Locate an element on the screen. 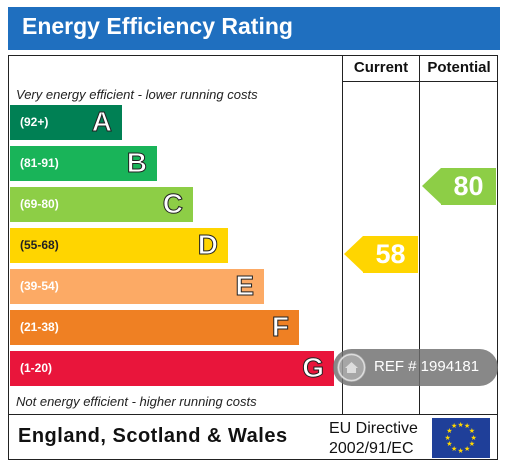 The height and width of the screenshot is (467, 509). band-d: (55-68) D is located at coordinates (119, 245).